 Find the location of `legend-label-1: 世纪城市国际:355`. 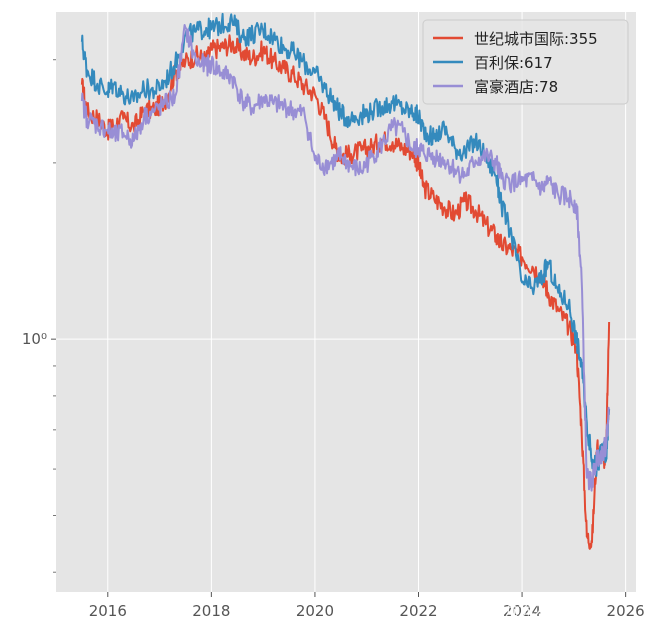

legend-label-1: 世纪城市国际:355 is located at coordinates (536, 39).